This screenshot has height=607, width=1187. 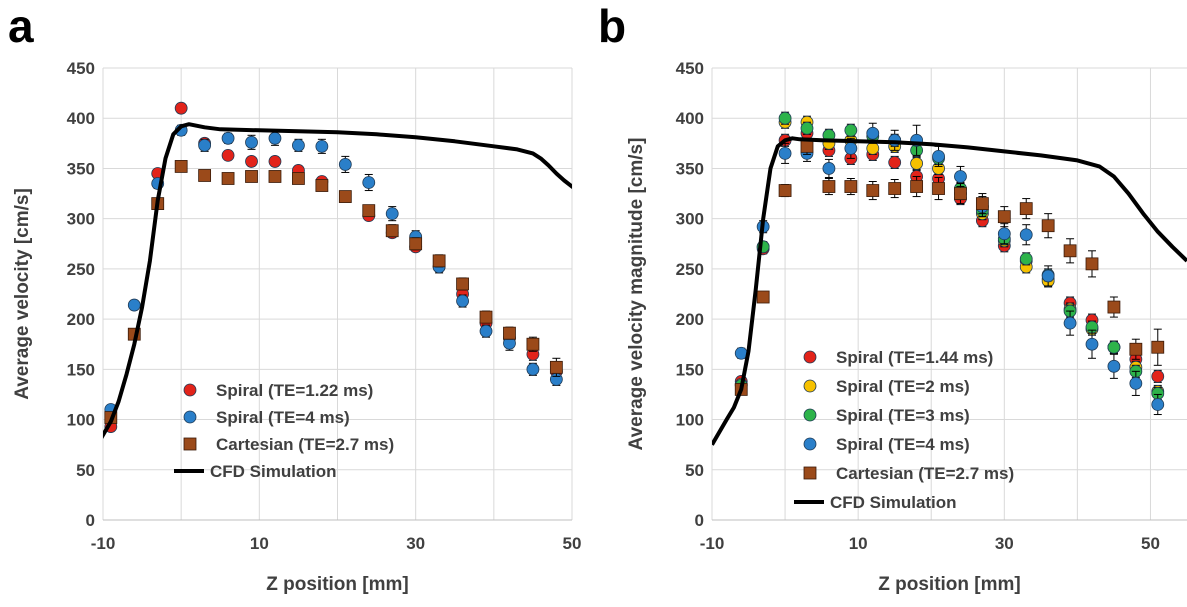 What do you see at coordinates (914, 357) in the screenshot?
I see `legend-label: Spiral (TE=1.44 ms)` at bounding box center [914, 357].